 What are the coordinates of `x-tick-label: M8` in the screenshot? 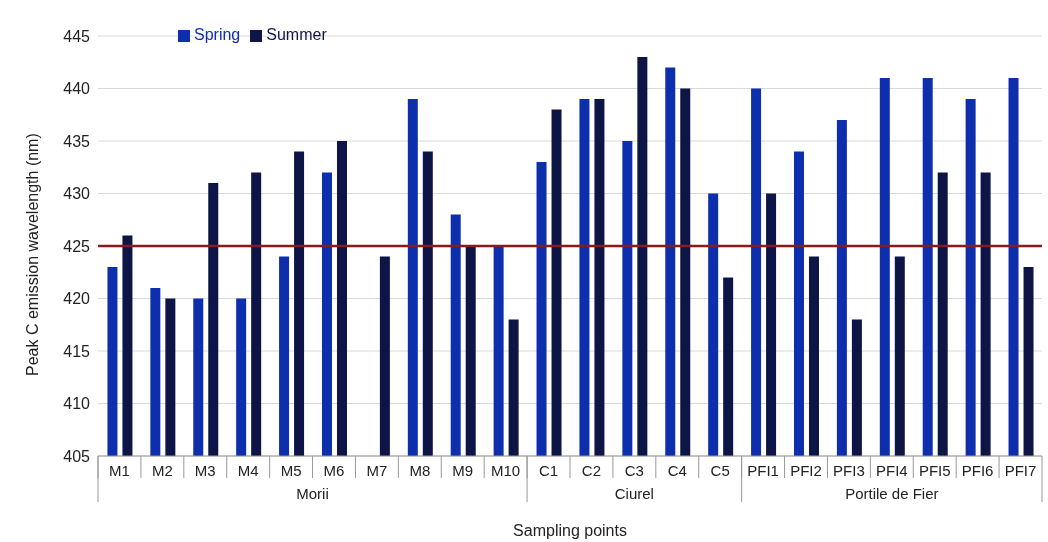 It's located at (420, 470).